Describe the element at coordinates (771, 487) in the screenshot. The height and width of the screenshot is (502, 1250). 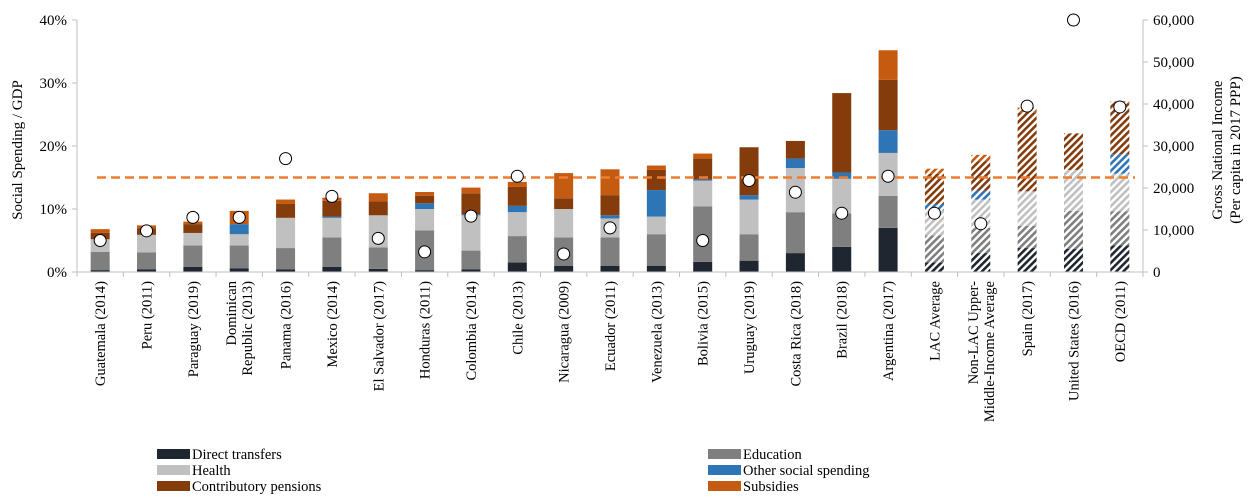
I see `legend-label: Subsidies` at that location.